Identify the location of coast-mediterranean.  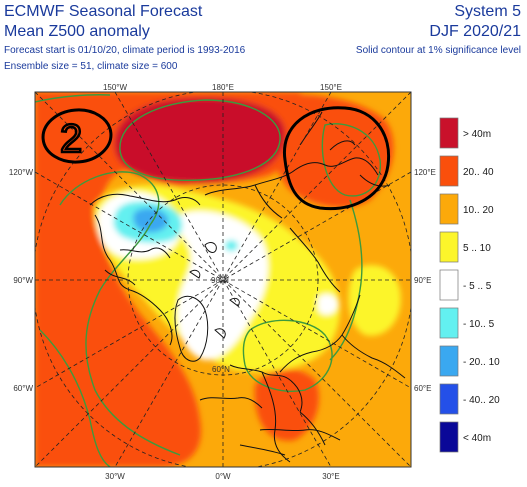
(231, 403).